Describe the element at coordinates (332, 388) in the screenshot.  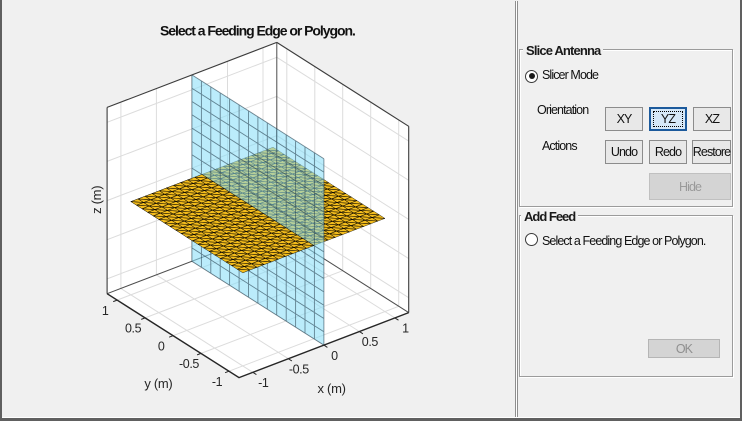
I see `svg-text: x (m)` at that location.